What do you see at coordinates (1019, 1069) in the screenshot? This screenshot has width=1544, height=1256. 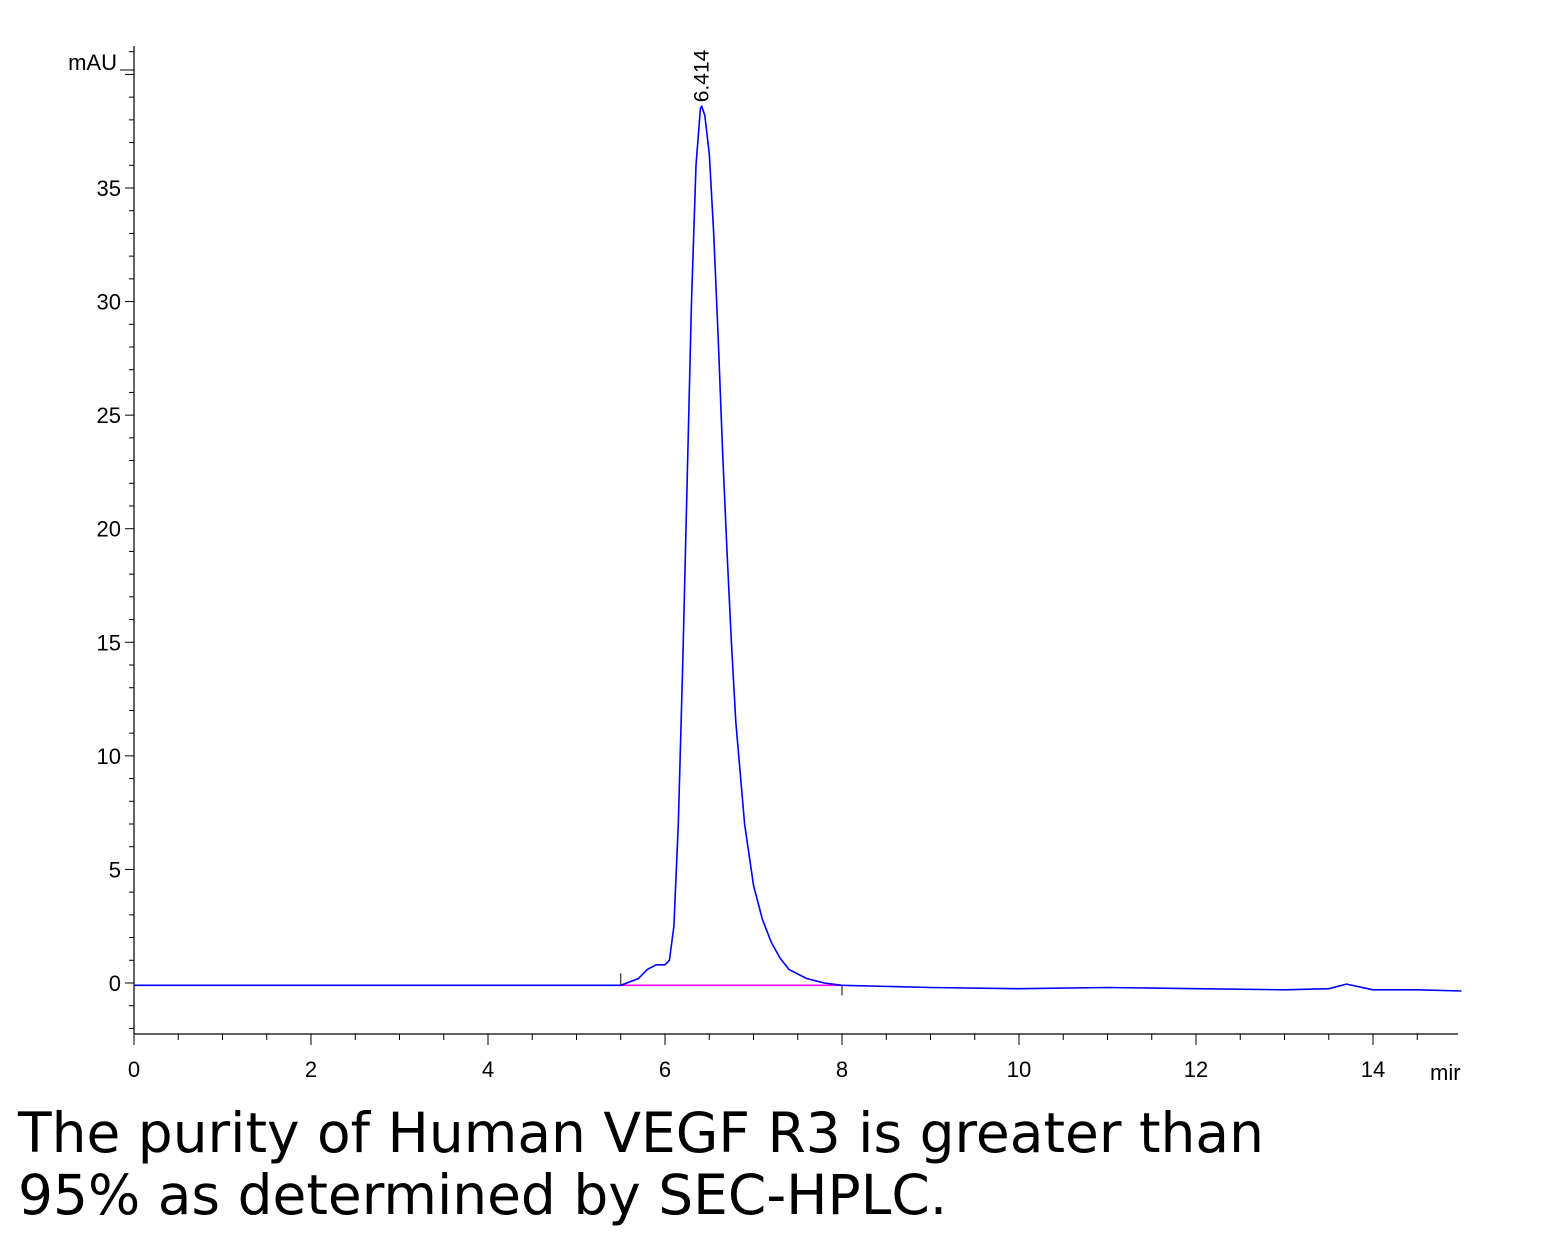 I see `x-tick-label: 10` at bounding box center [1019, 1069].